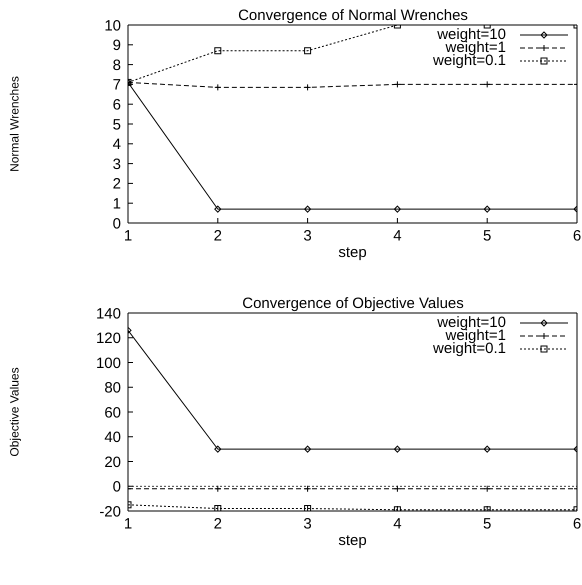 Image resolution: width=582 pixels, height=585 pixels. Describe the element at coordinates (116, 125) in the screenshot. I see `y-tick-label: 5` at that location.